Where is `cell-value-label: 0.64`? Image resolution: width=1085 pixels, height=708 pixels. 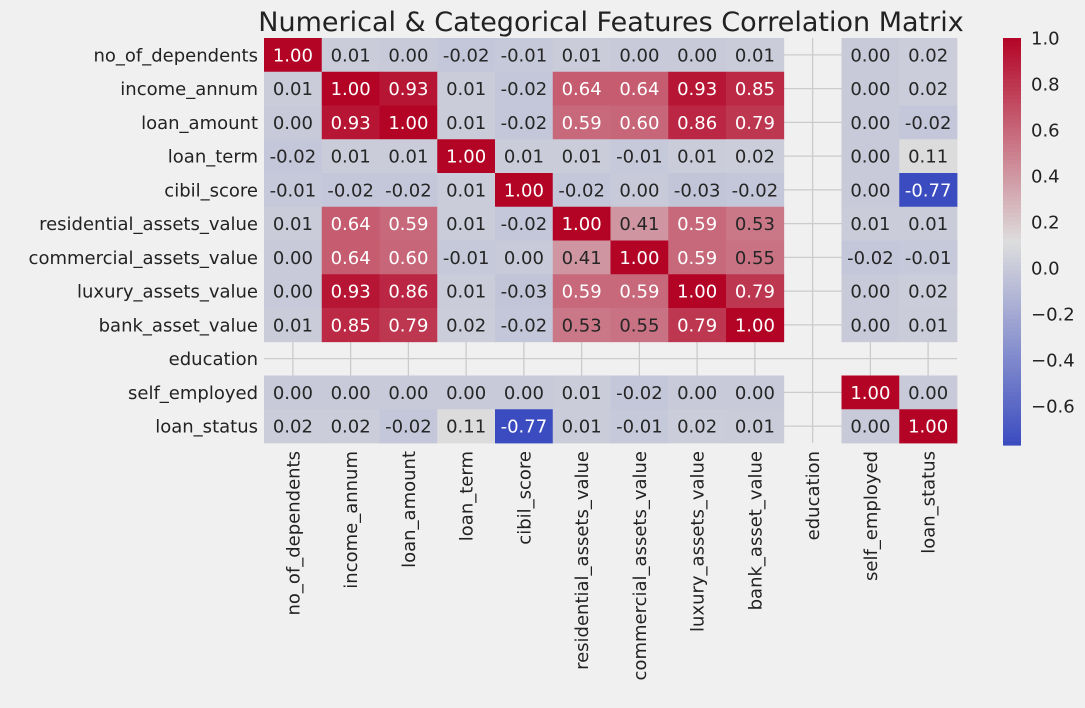 cell-value-label: 0.64 is located at coordinates (639, 89).